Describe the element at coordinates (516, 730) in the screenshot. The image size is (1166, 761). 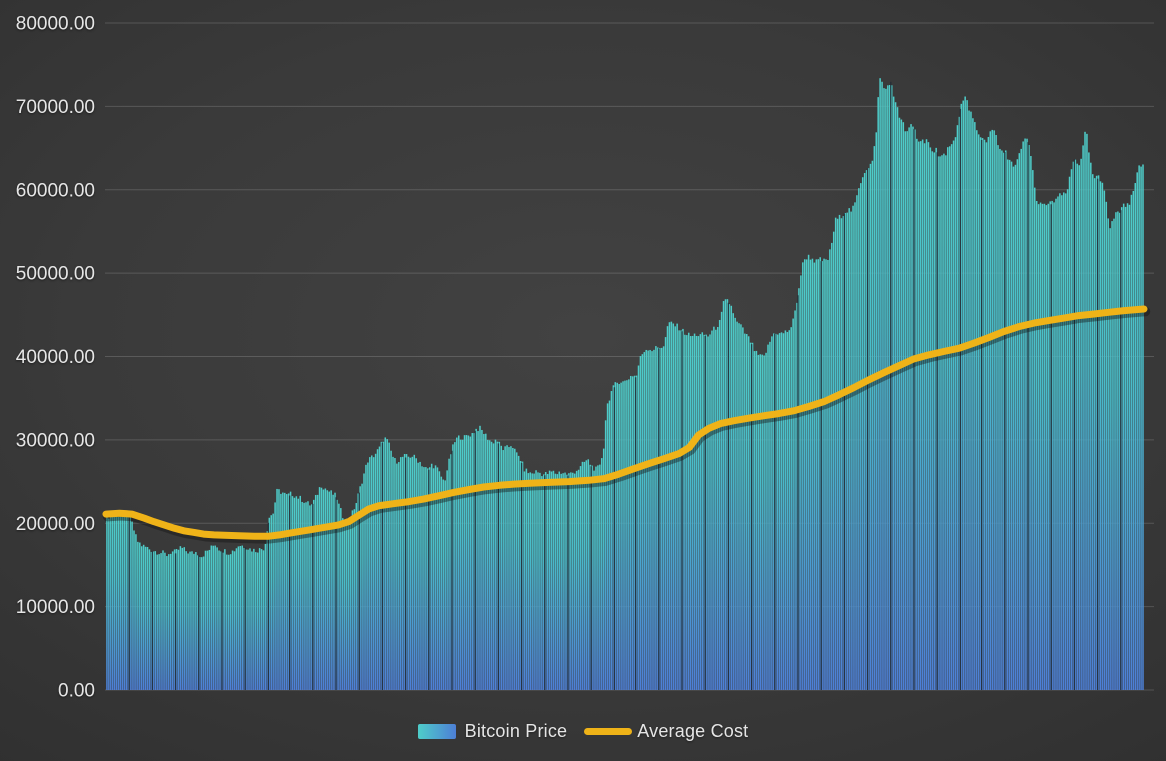
I see `legend-label-bitcoin-price: Bitcoin Price` at that location.